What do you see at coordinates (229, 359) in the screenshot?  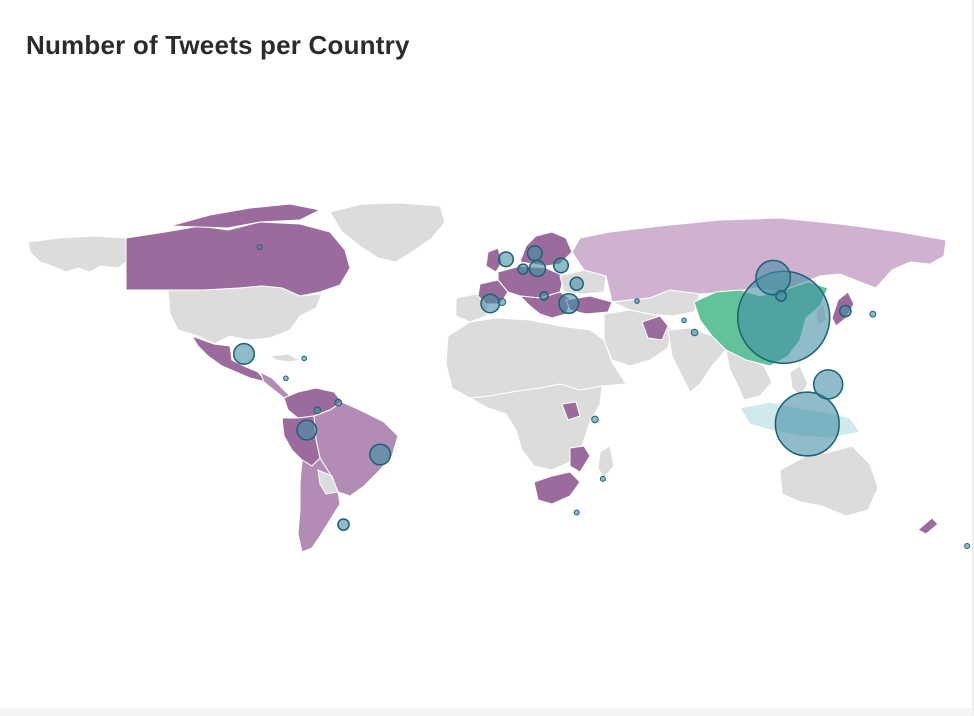 I see `region-mexico` at bounding box center [229, 359].